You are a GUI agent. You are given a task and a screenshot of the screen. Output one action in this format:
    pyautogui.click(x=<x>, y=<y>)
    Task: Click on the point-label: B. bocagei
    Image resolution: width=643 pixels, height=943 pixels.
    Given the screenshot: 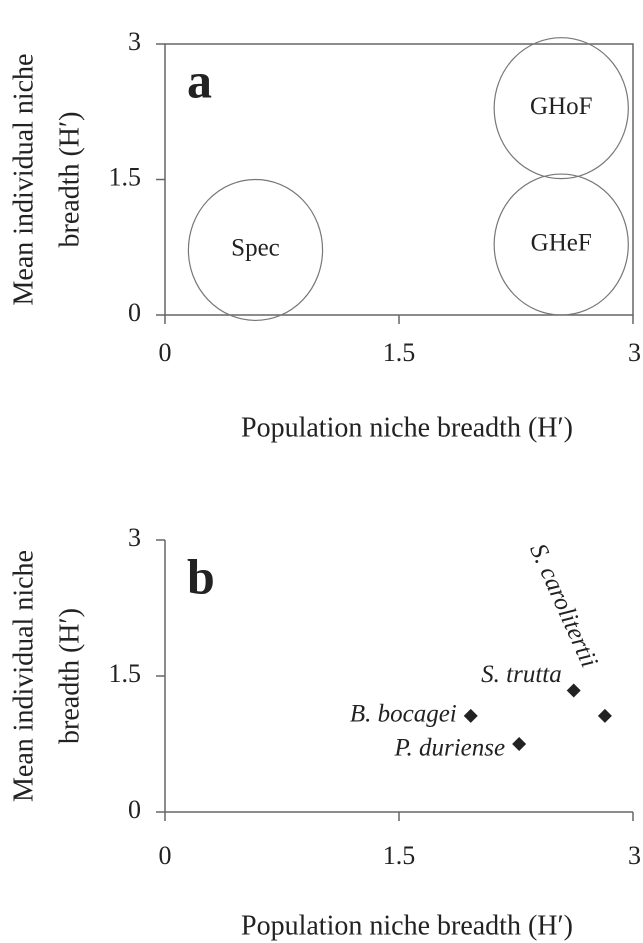 What is the action you would take?
    pyautogui.click(x=403, y=714)
    